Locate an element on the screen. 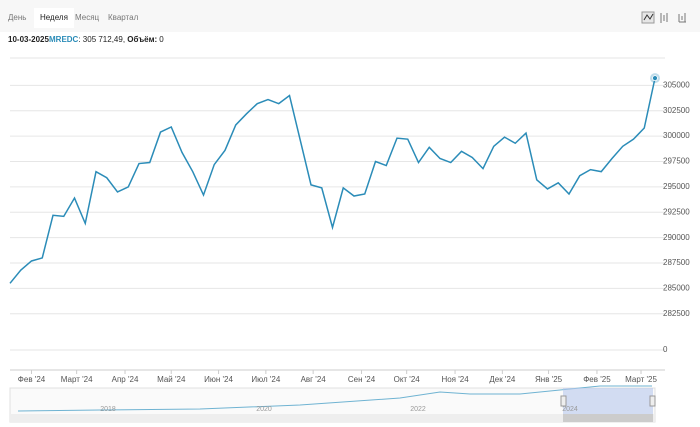  navigator-label: 2020 is located at coordinates (264, 409).